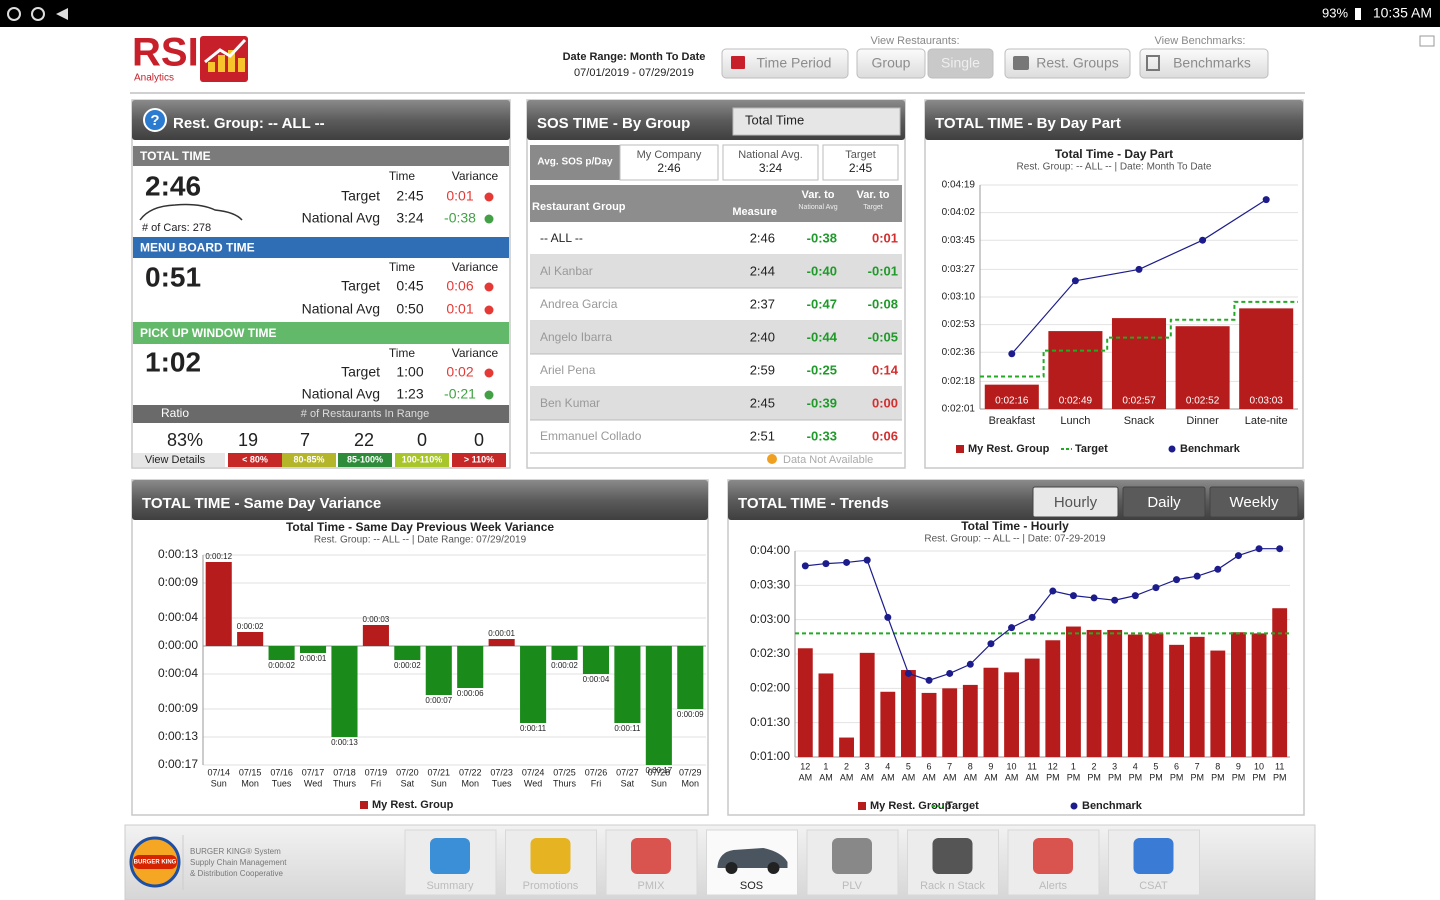 Image resolution: width=1440 pixels, height=900 pixels. Describe the element at coordinates (281, 665) in the screenshot. I see `bar-value-label: 0:00:02` at that location.